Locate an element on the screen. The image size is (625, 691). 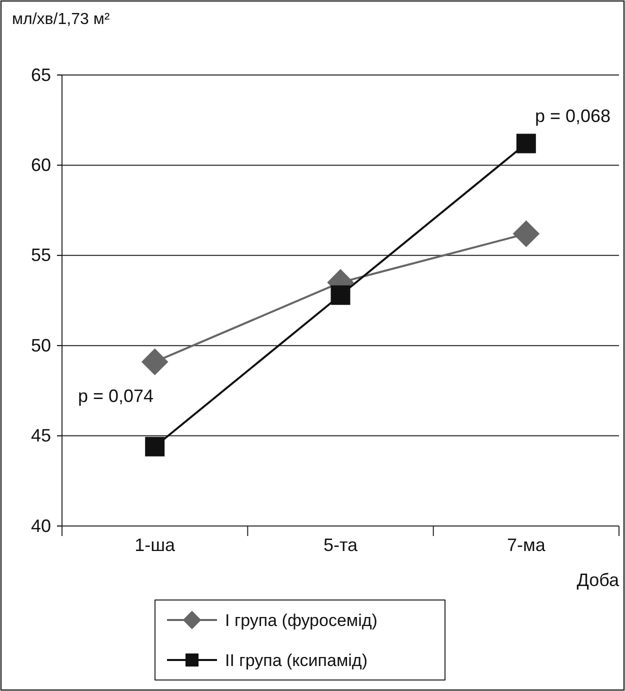
annotation: p = 0,068 is located at coordinates (573, 116).